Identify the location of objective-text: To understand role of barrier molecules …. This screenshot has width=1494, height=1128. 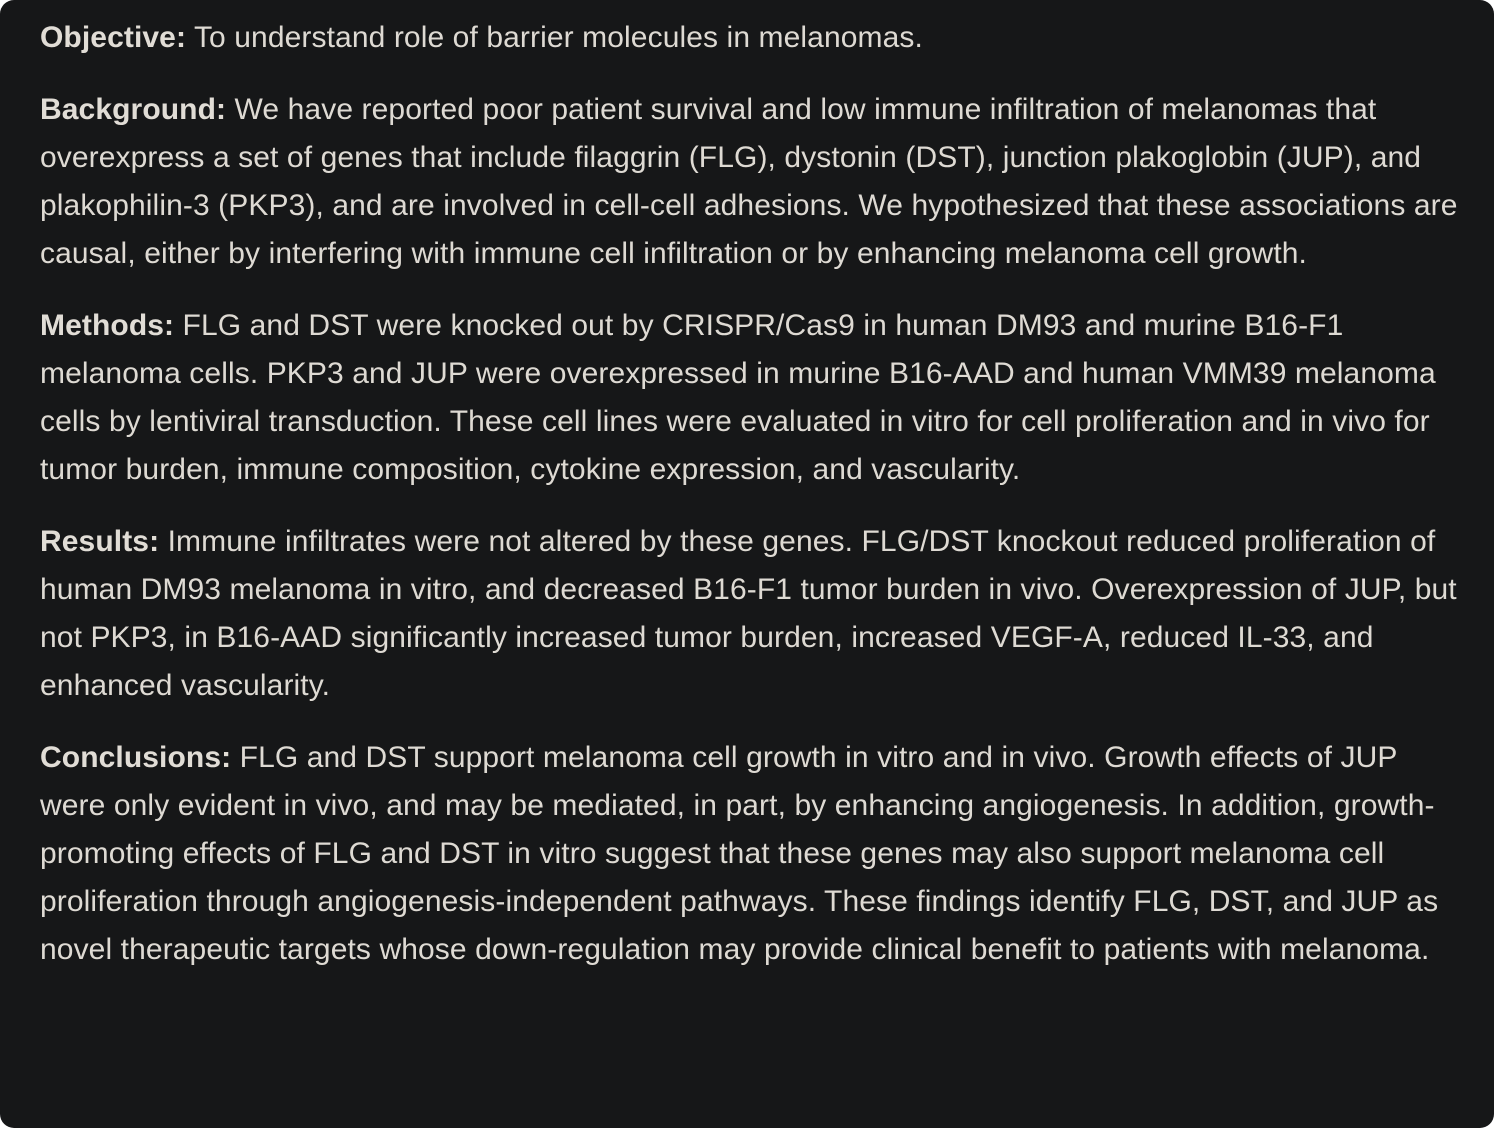
(554, 37).